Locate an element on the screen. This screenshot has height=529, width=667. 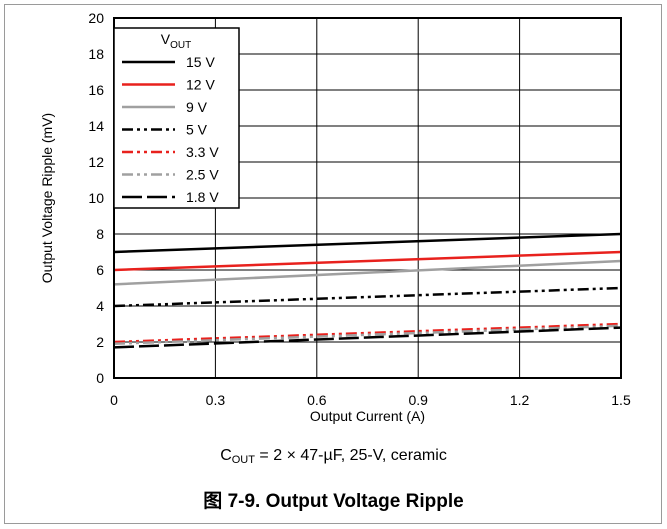
note-sub: OUT is located at coordinates (243, 460).